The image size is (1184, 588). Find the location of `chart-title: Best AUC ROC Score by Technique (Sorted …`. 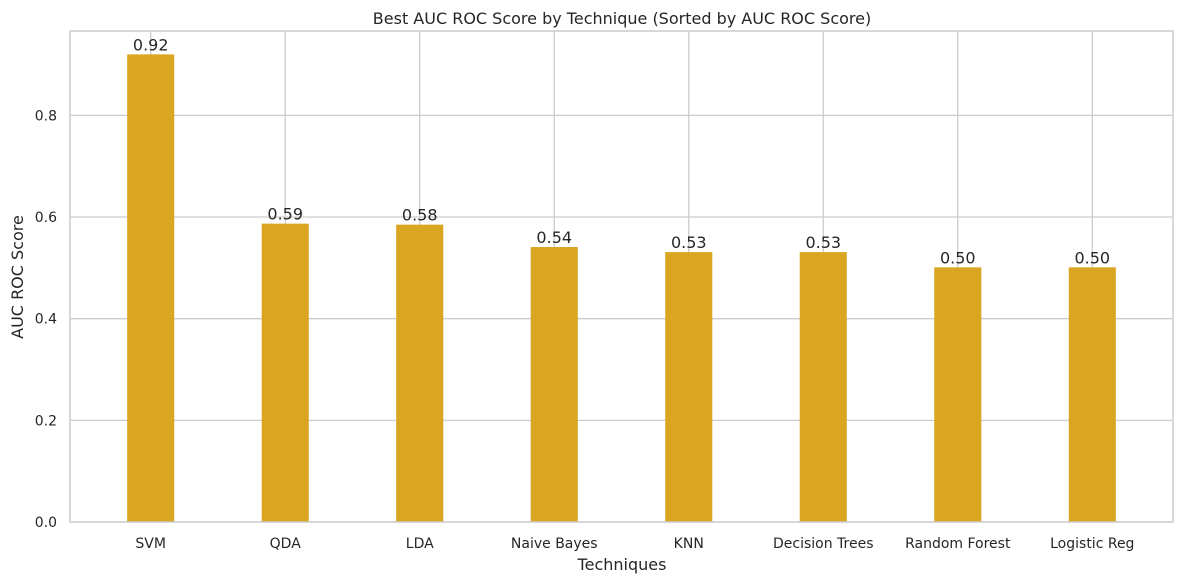

chart-title: Best AUC ROC Score by Technique (Sorted … is located at coordinates (622, 18).